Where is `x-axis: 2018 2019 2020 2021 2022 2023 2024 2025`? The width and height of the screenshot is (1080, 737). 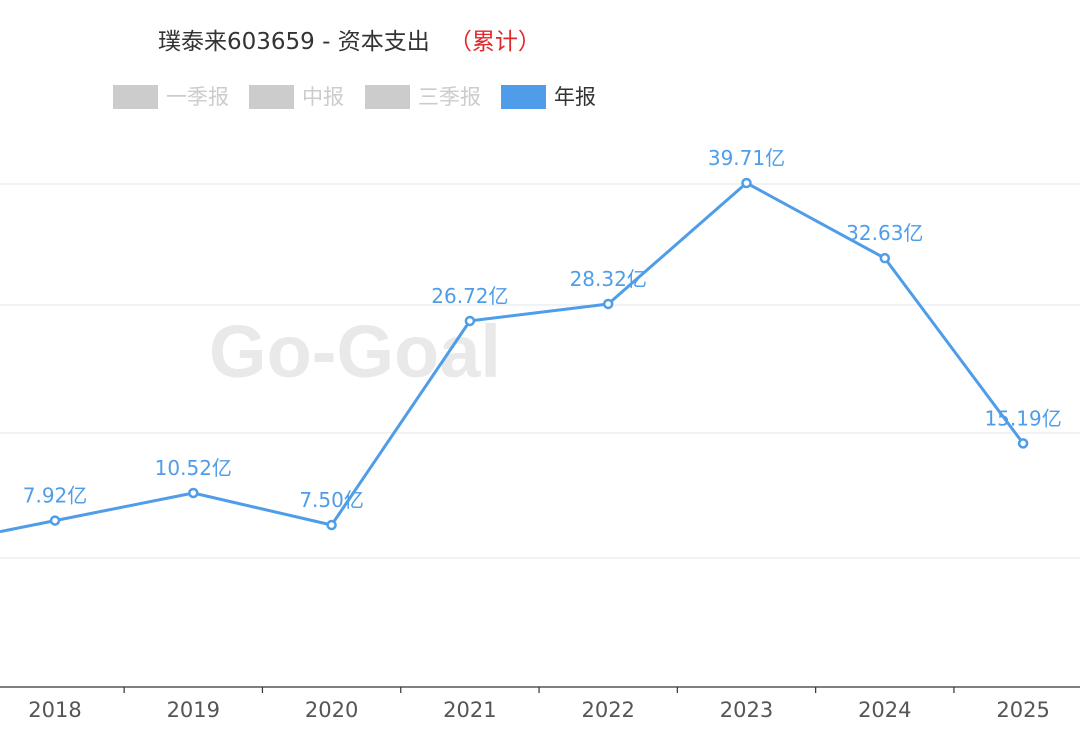 x-axis: 2018 2019 2020 2021 2022 2023 2024 2025 is located at coordinates (540, 704).